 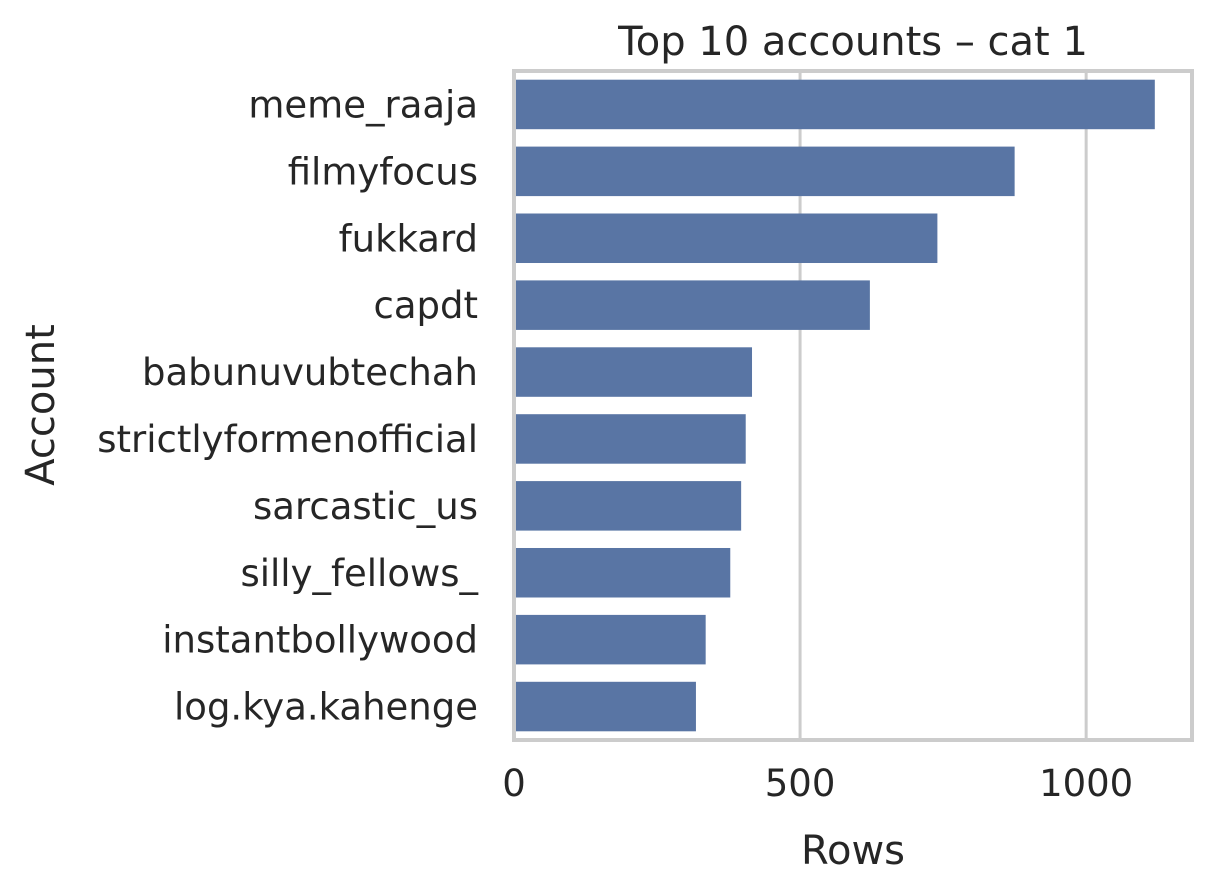 What do you see at coordinates (426, 305) in the screenshot?
I see `y-tick-label: capdt` at bounding box center [426, 305].